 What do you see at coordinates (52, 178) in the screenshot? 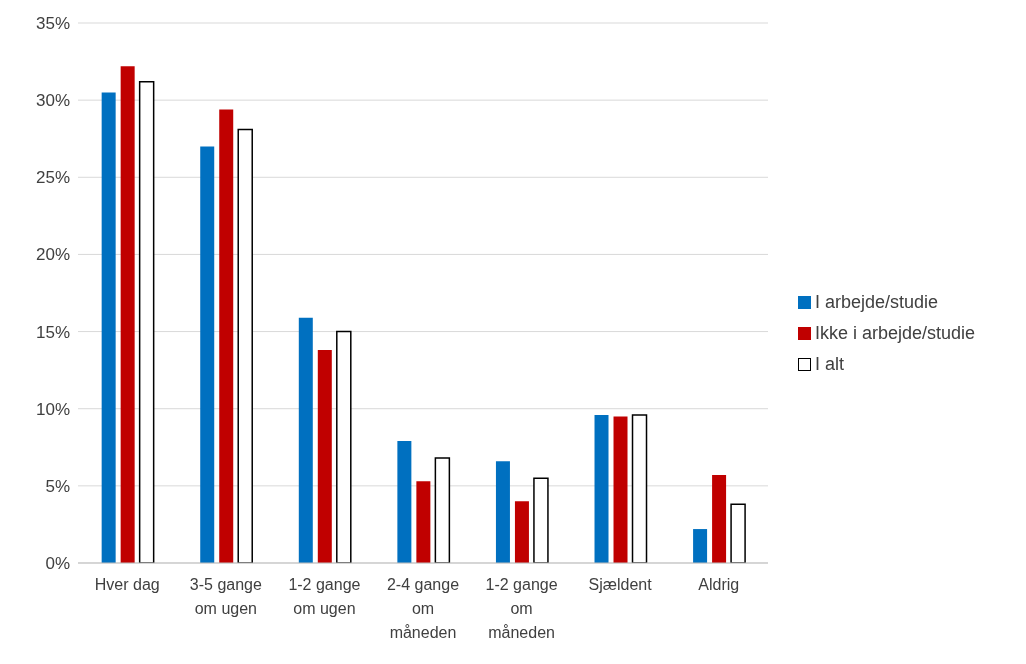
I see `y-tick-label: 25%` at bounding box center [52, 178].